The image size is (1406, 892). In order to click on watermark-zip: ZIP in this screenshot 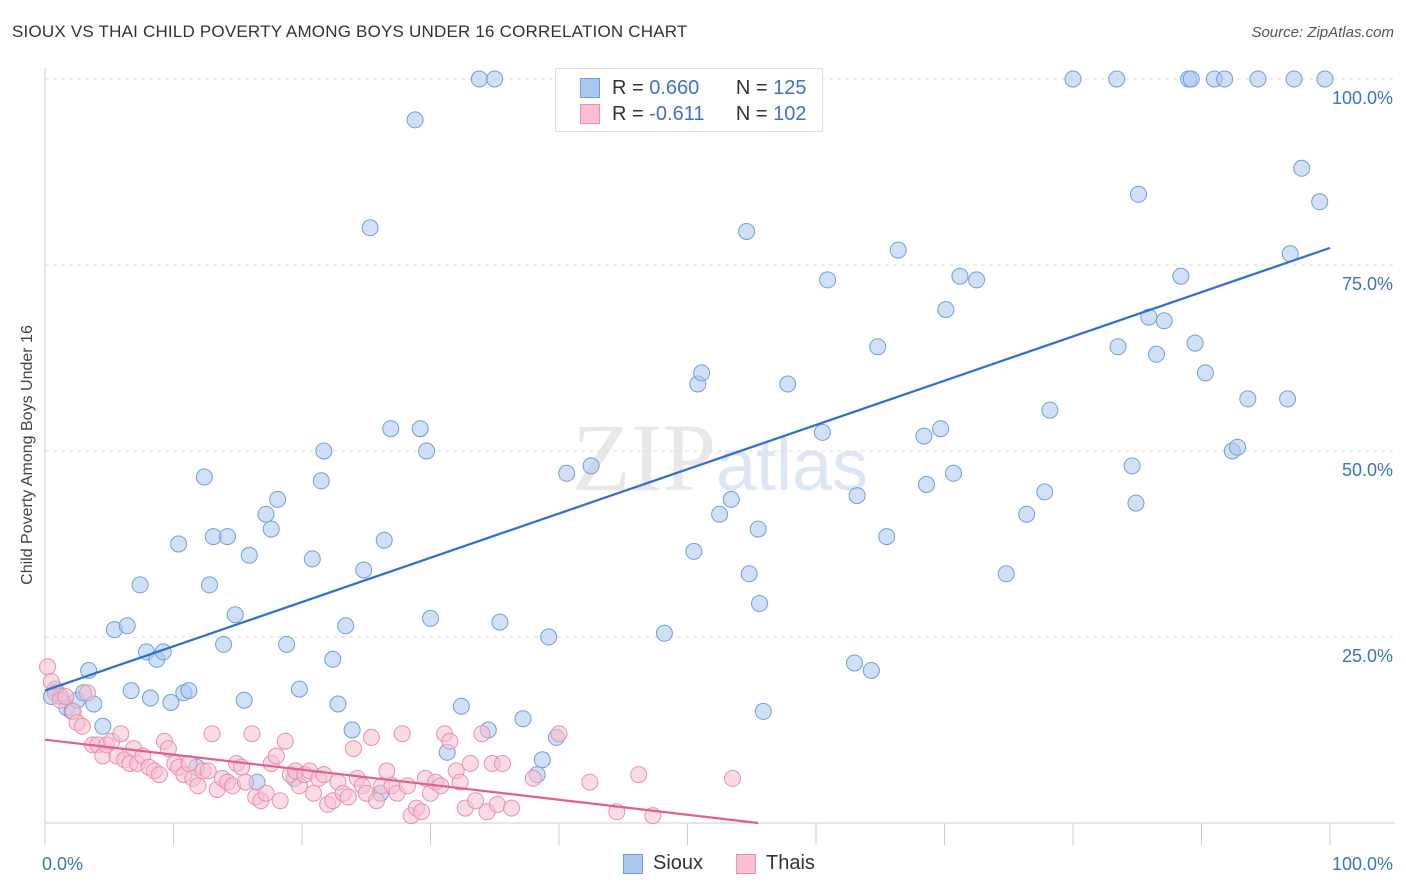, I will do `click(644, 457)`.